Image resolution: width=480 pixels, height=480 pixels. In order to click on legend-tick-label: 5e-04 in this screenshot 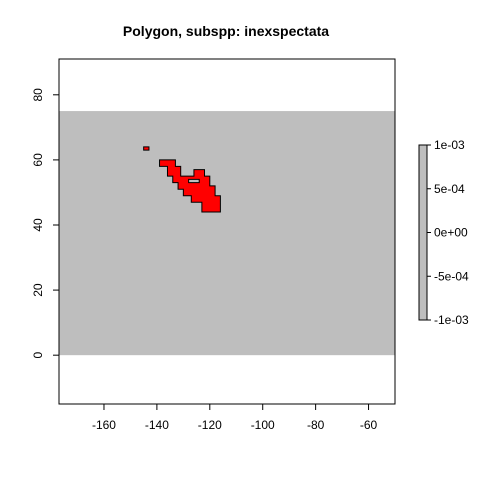, I will do `click(449, 189)`.